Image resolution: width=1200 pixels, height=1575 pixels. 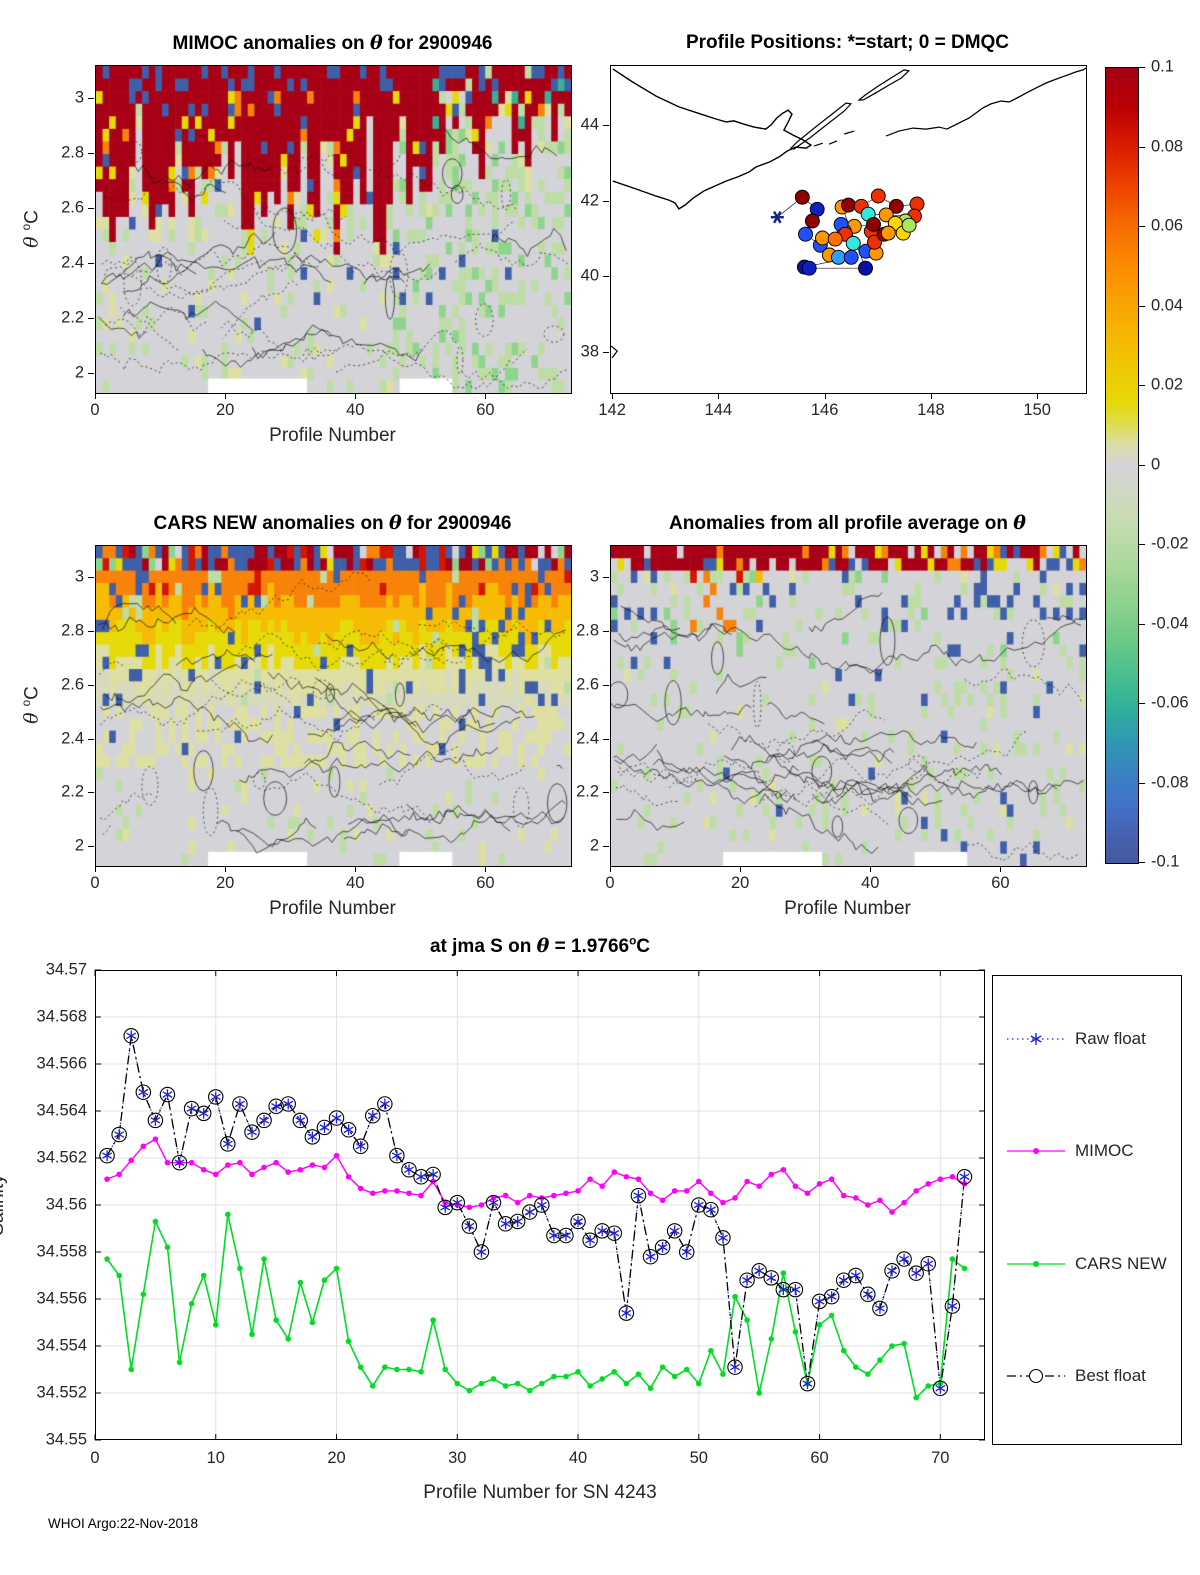 What do you see at coordinates (589, 275) in the screenshot?
I see `y-tick-label: 40` at bounding box center [589, 275].